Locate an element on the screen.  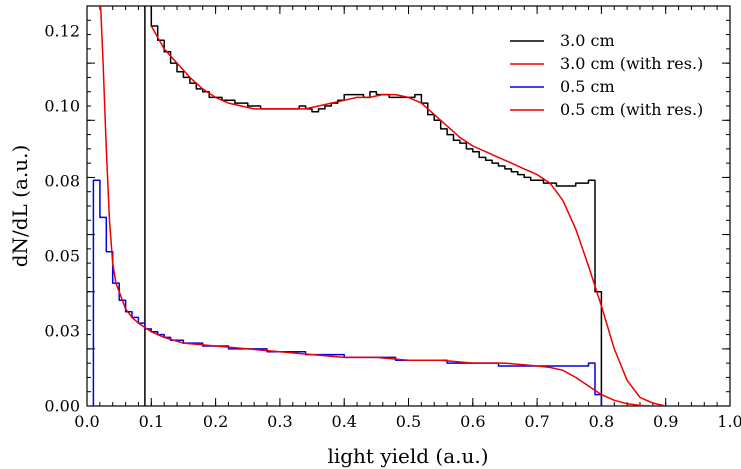
y-tick-label: 0.12 is located at coordinates (62, 31).